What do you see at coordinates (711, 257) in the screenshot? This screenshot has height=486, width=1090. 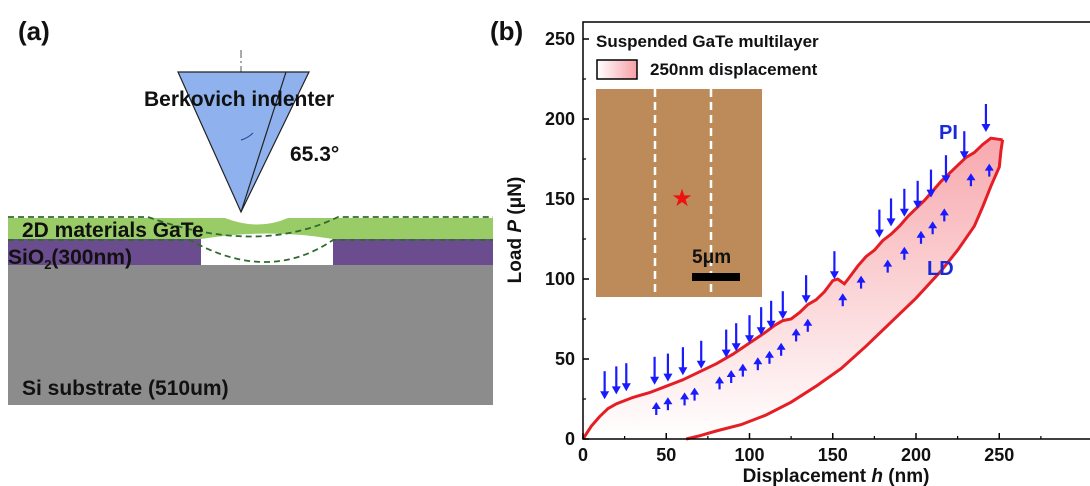 I see `scale-bar-label: 5μm` at bounding box center [711, 257].